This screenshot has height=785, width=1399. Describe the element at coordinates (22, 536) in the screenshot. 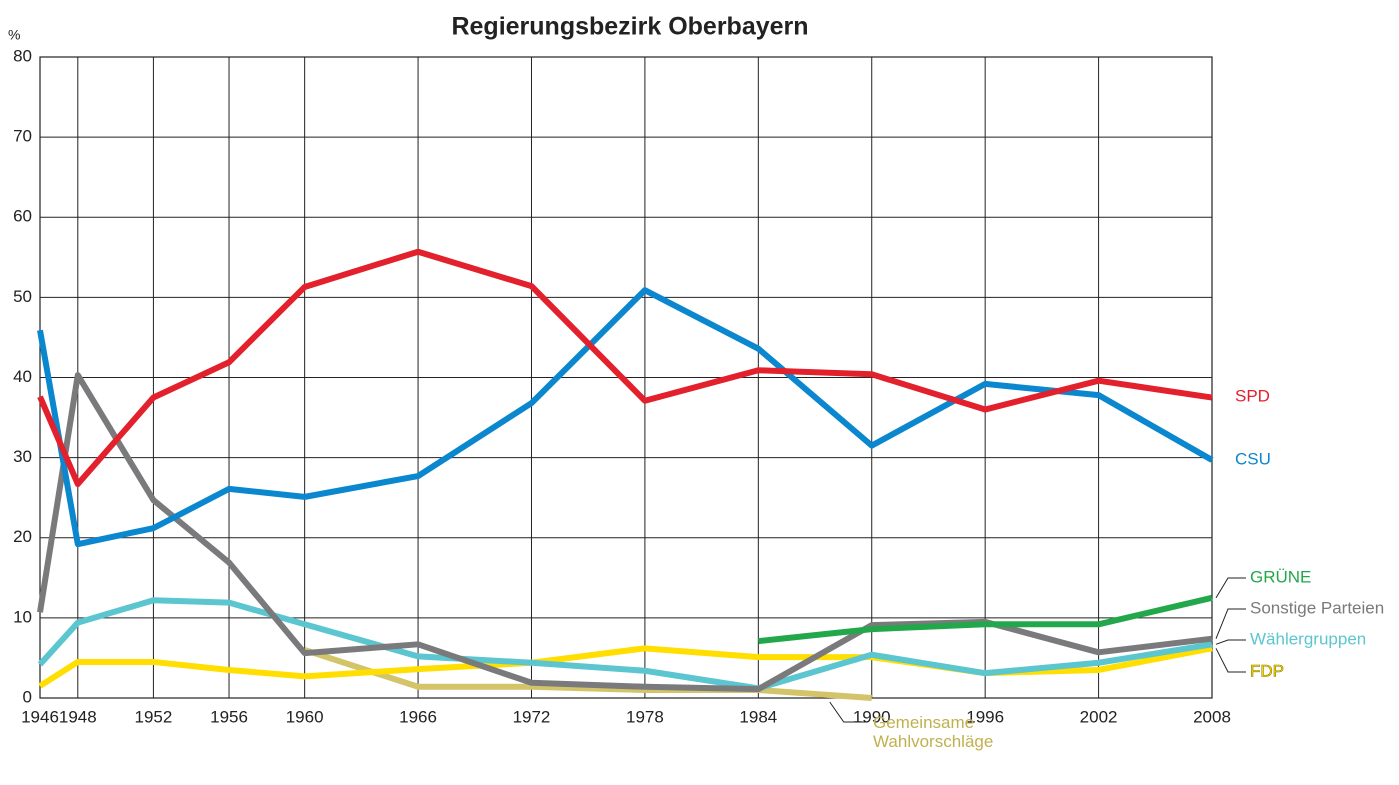

I see `y-tick-label: 20` at that location.